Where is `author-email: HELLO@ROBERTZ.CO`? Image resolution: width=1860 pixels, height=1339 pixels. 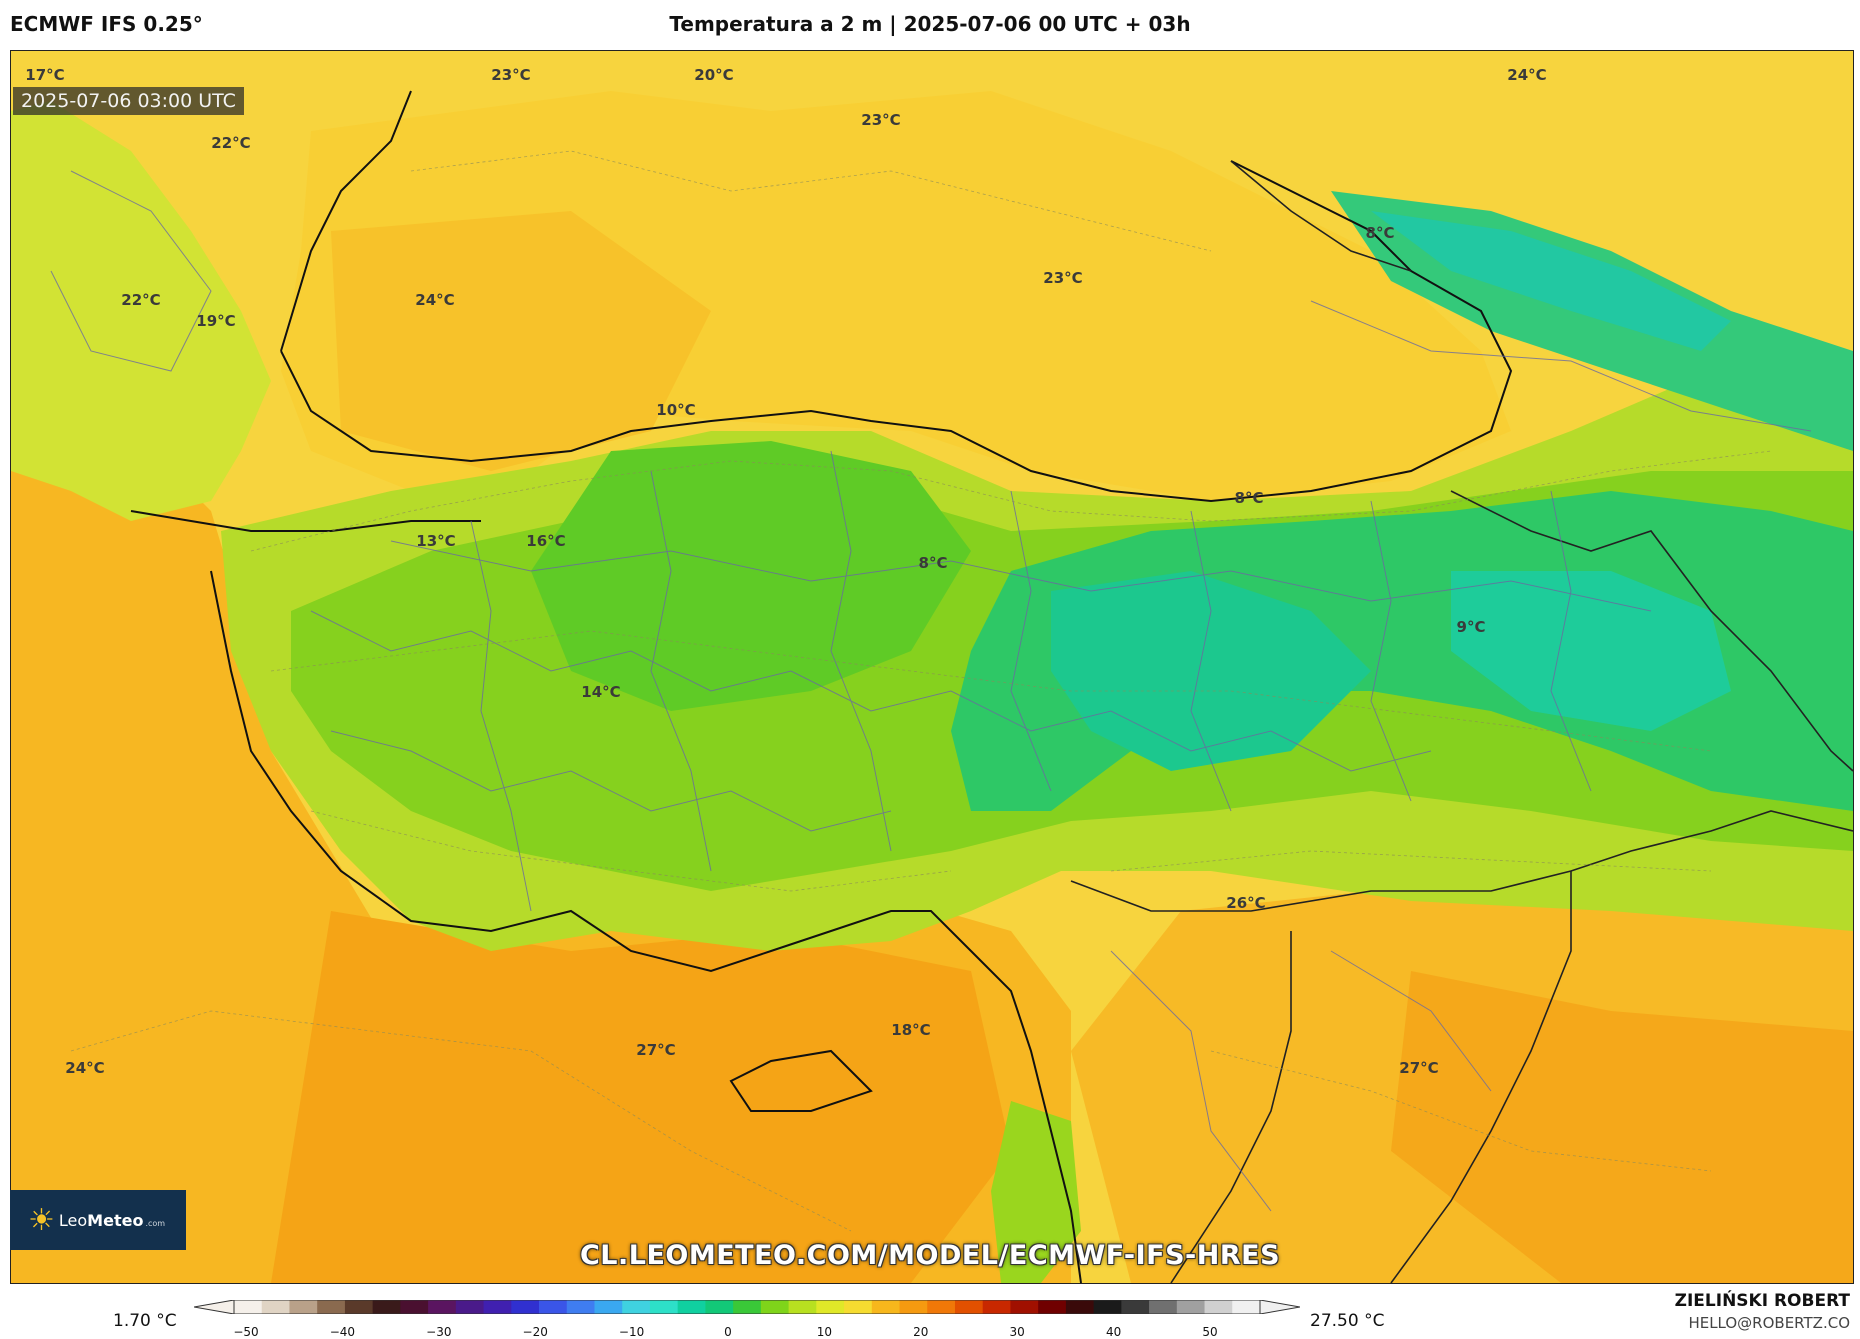
author-email: HELLO@ROBERTZ.CO is located at coordinates (1769, 1323).